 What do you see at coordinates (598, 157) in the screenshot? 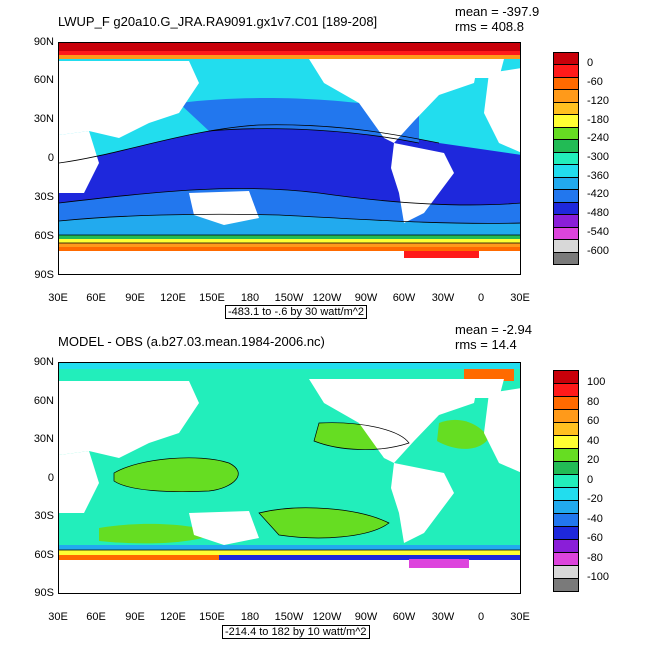
I see `top-colorbar-label: -300` at bounding box center [598, 157].